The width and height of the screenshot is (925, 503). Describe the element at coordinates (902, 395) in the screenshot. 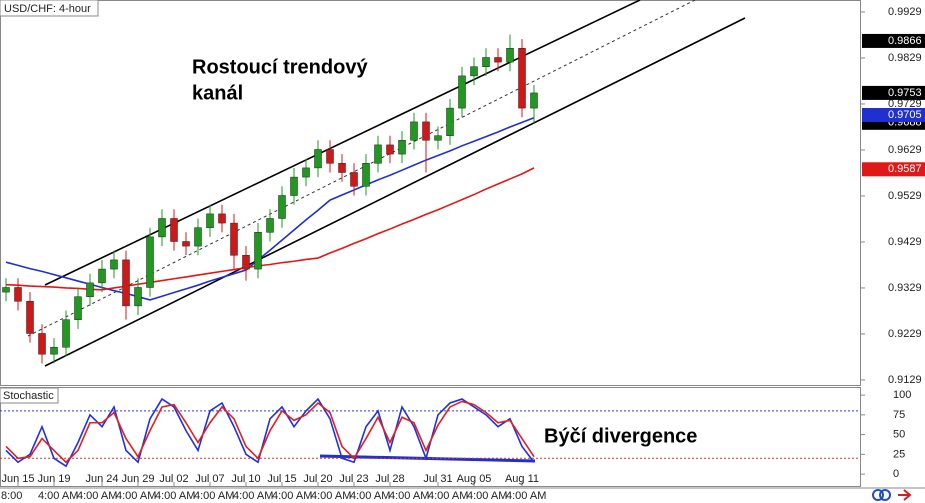

I see `y-tick-label: 100` at that location.